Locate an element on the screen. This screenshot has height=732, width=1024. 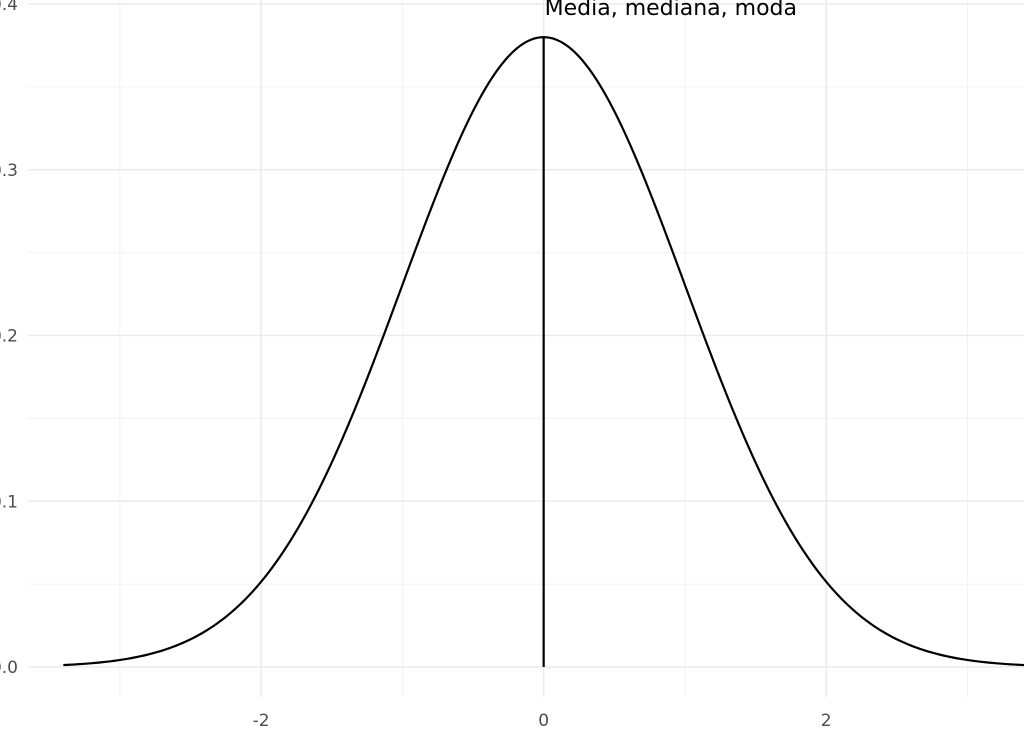
y-tick-label: 0.4 is located at coordinates (9, 7).